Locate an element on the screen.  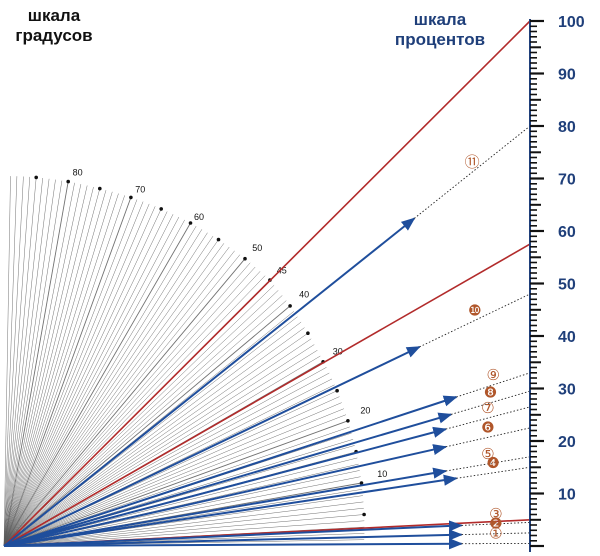
degree-label: 60 is located at coordinates (199, 217).